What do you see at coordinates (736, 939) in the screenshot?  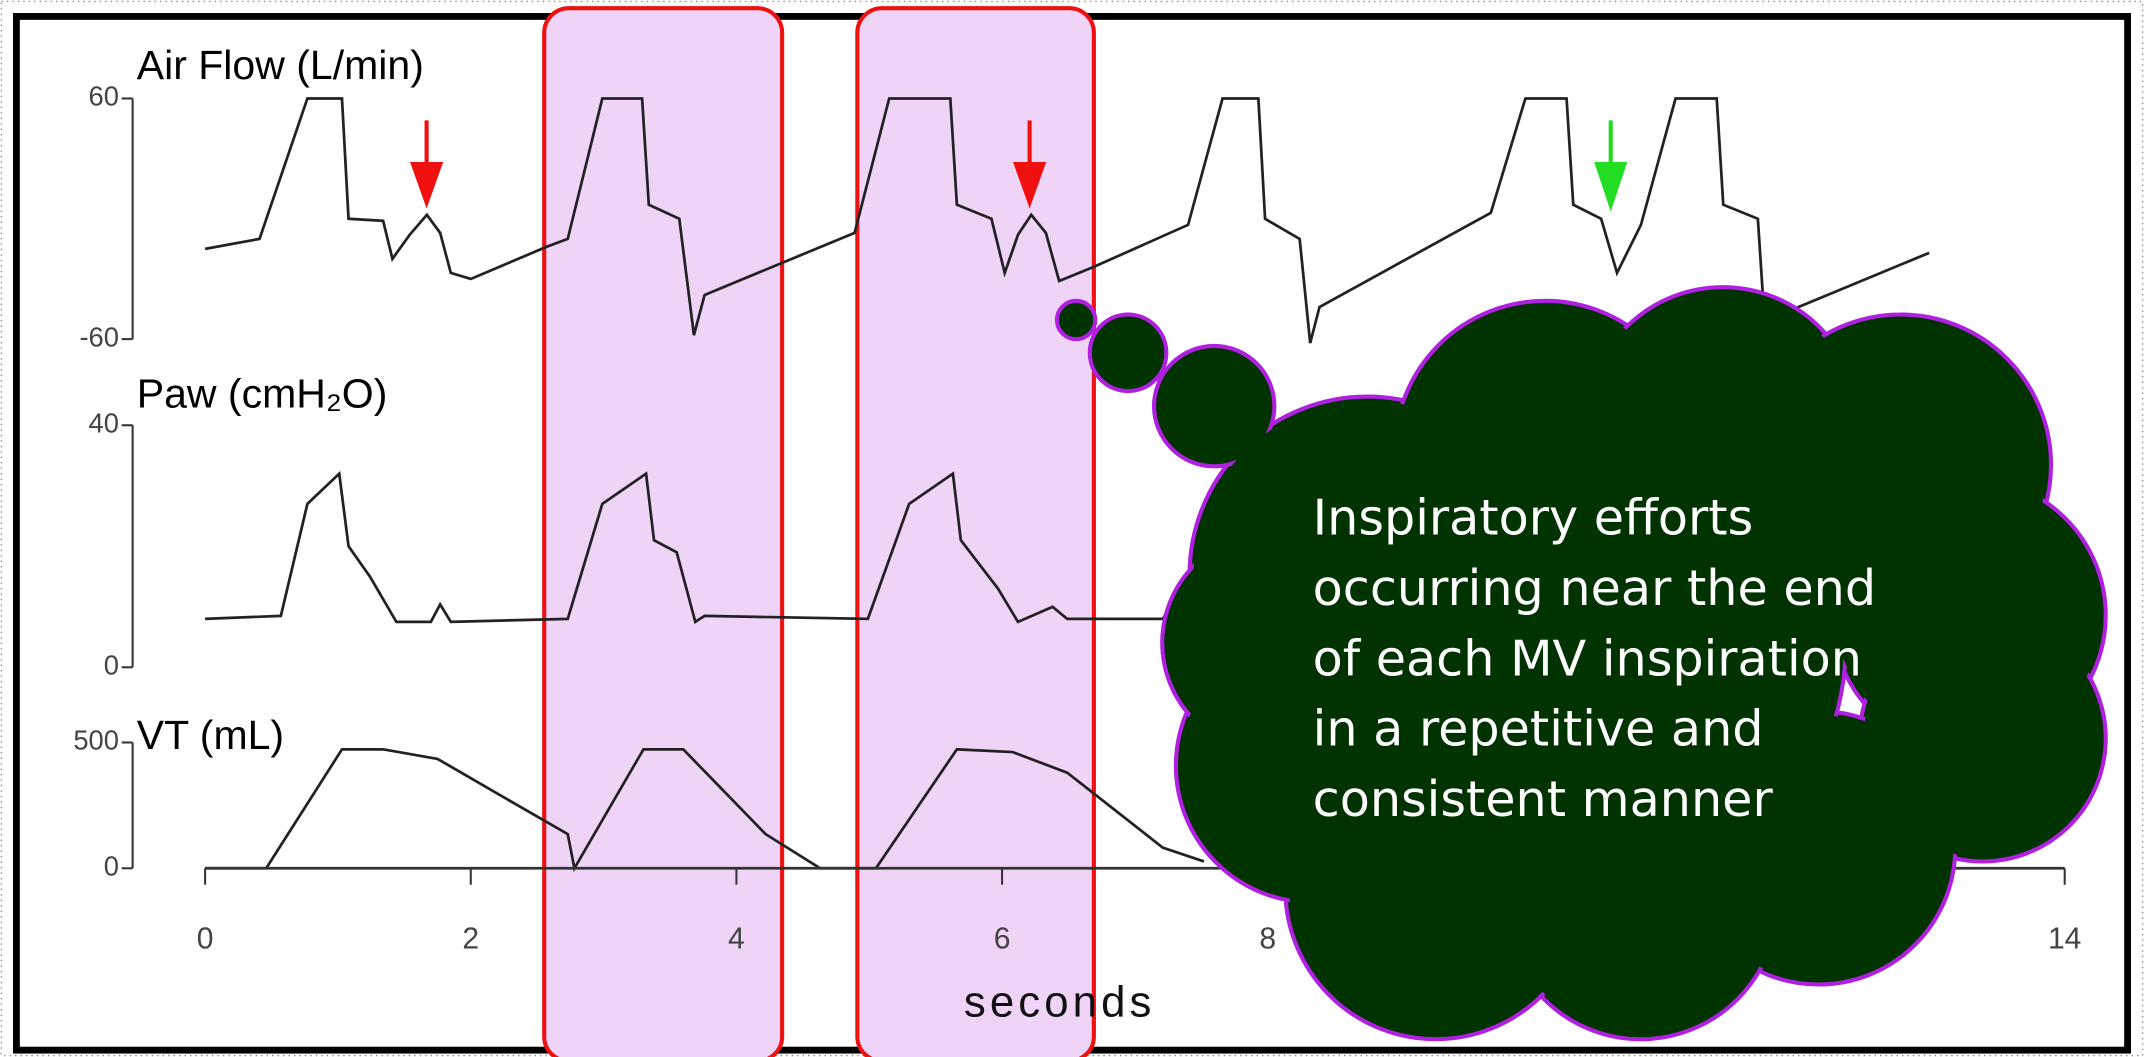 I see `x-tick-label: 4` at bounding box center [736, 939].